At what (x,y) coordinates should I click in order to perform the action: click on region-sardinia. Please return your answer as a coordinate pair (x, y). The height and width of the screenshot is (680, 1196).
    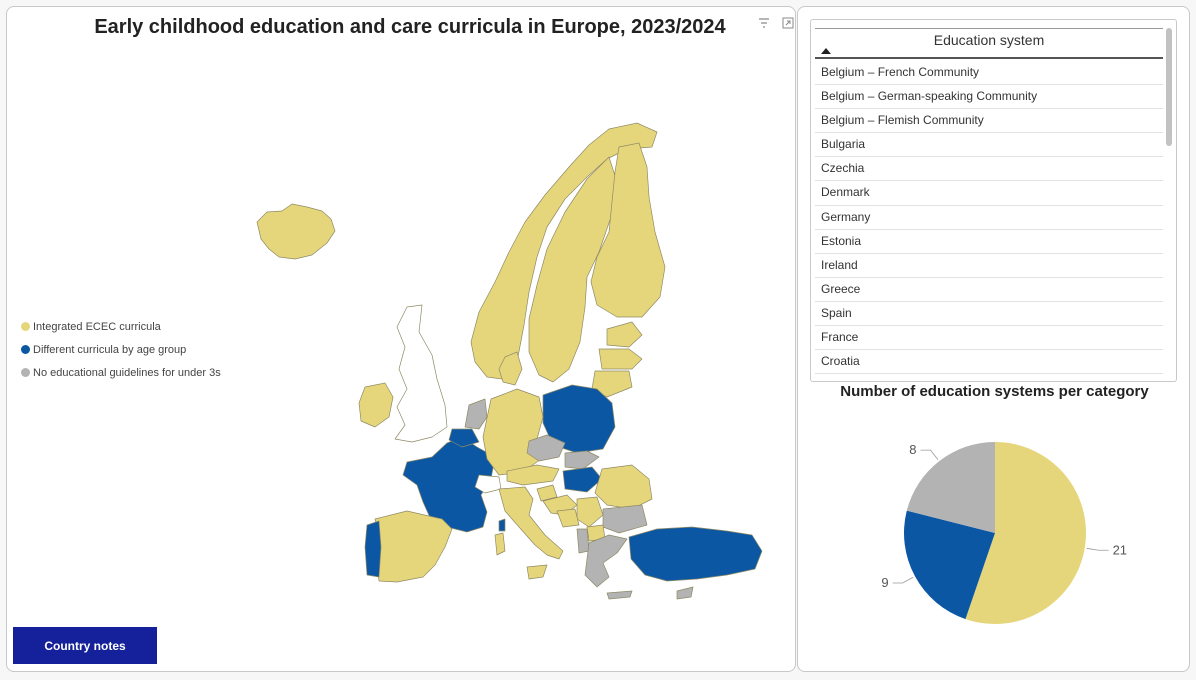
    Looking at the image, I should click on (500, 544).